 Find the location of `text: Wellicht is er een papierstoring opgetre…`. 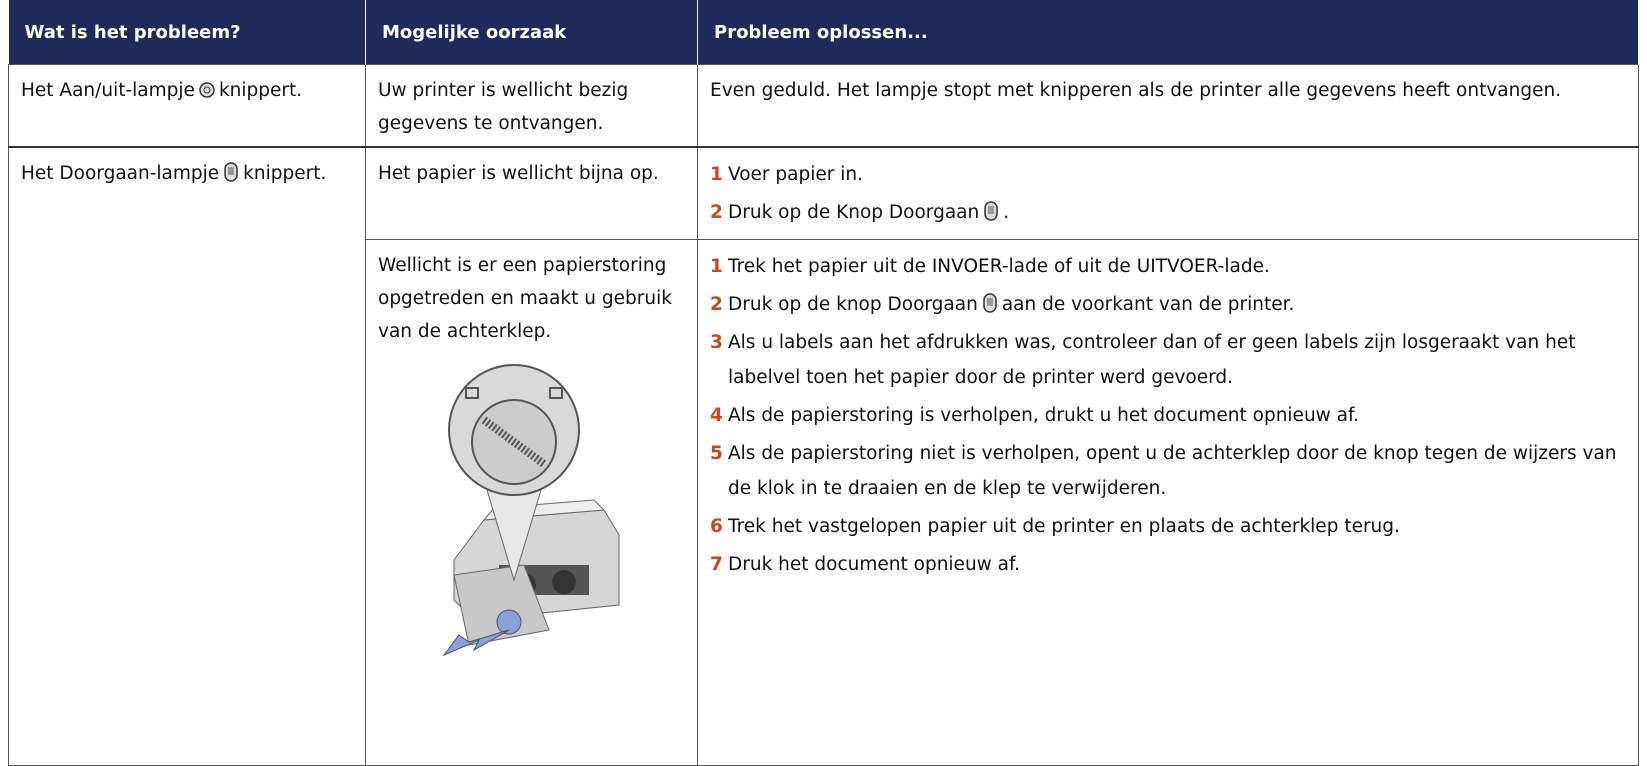

text: Wellicht is er een papierstoring opgetre… is located at coordinates (525, 298).